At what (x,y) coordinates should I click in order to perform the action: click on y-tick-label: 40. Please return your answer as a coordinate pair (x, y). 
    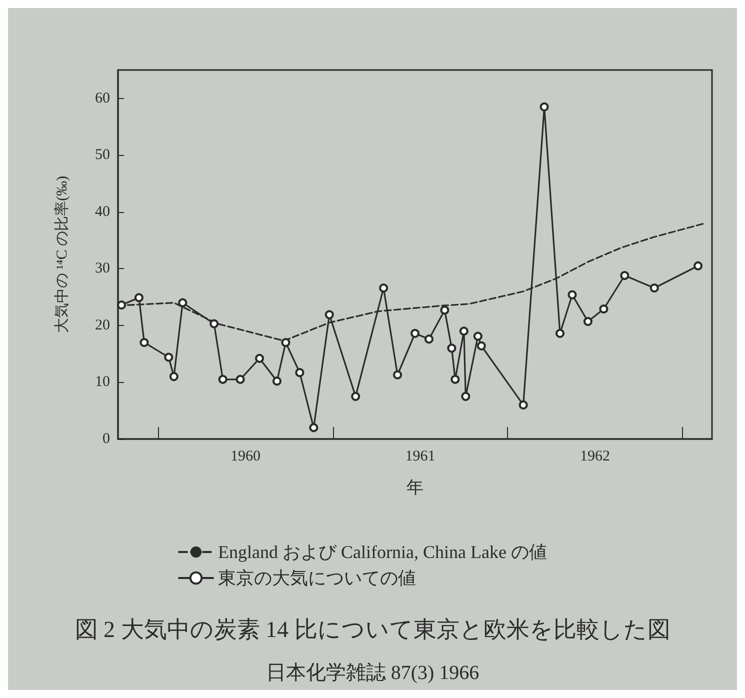
    Looking at the image, I should click on (102, 212).